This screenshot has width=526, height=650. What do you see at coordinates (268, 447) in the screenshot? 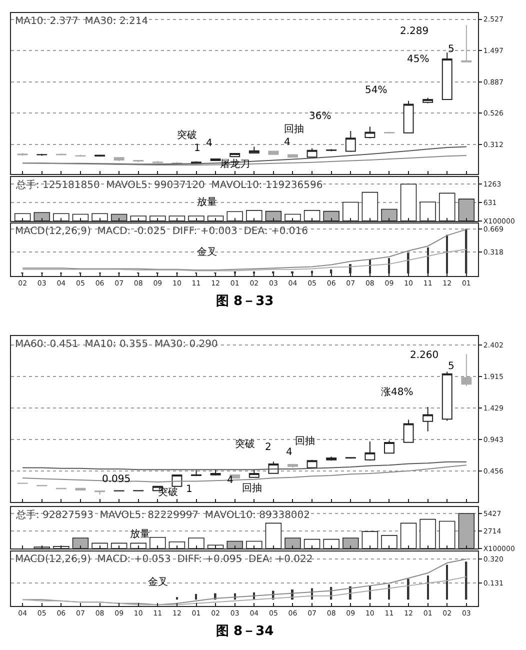
I see `annotation: 2` at bounding box center [268, 447].